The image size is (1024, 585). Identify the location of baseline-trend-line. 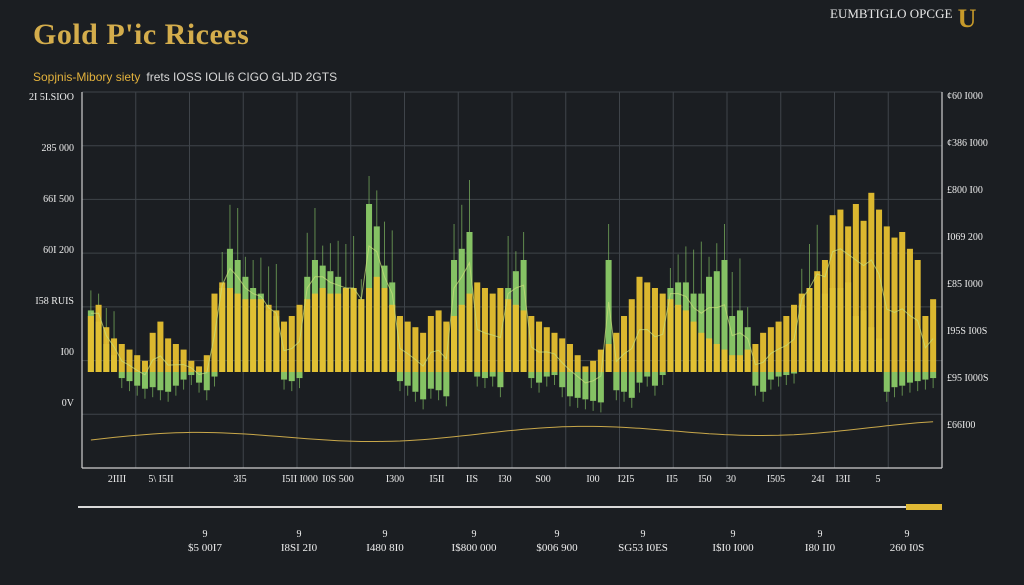
(512, 431).